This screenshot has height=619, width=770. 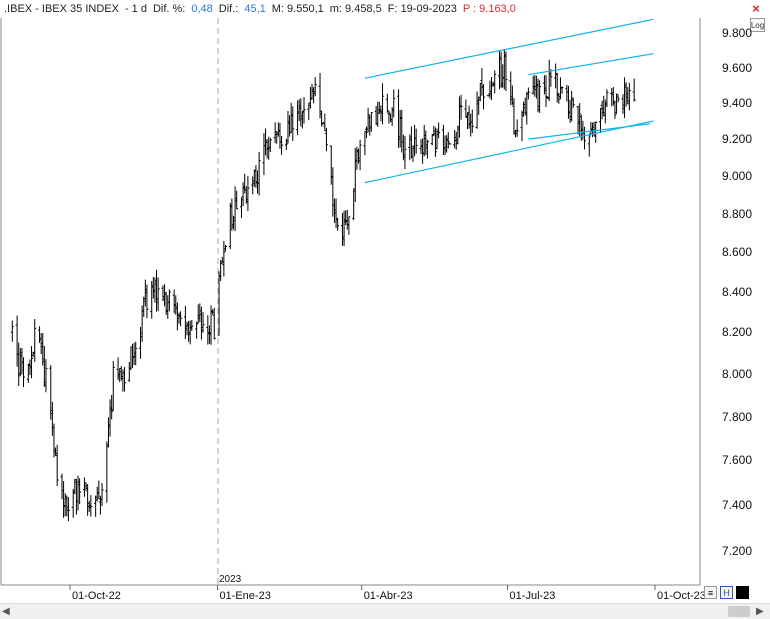 What do you see at coordinates (736, 103) in the screenshot?
I see `y-tick-label: 9.400` at bounding box center [736, 103].